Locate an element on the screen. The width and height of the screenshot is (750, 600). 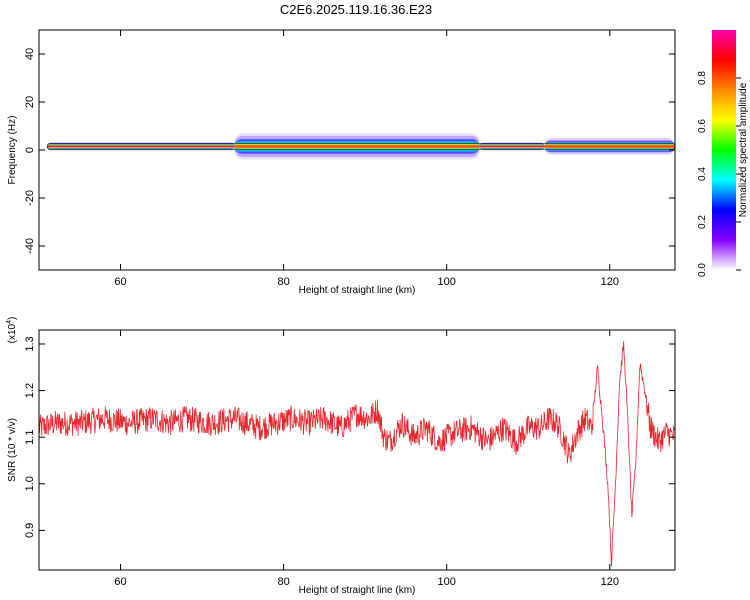
colorbar-tick-label: 0.4 is located at coordinates (702, 174).